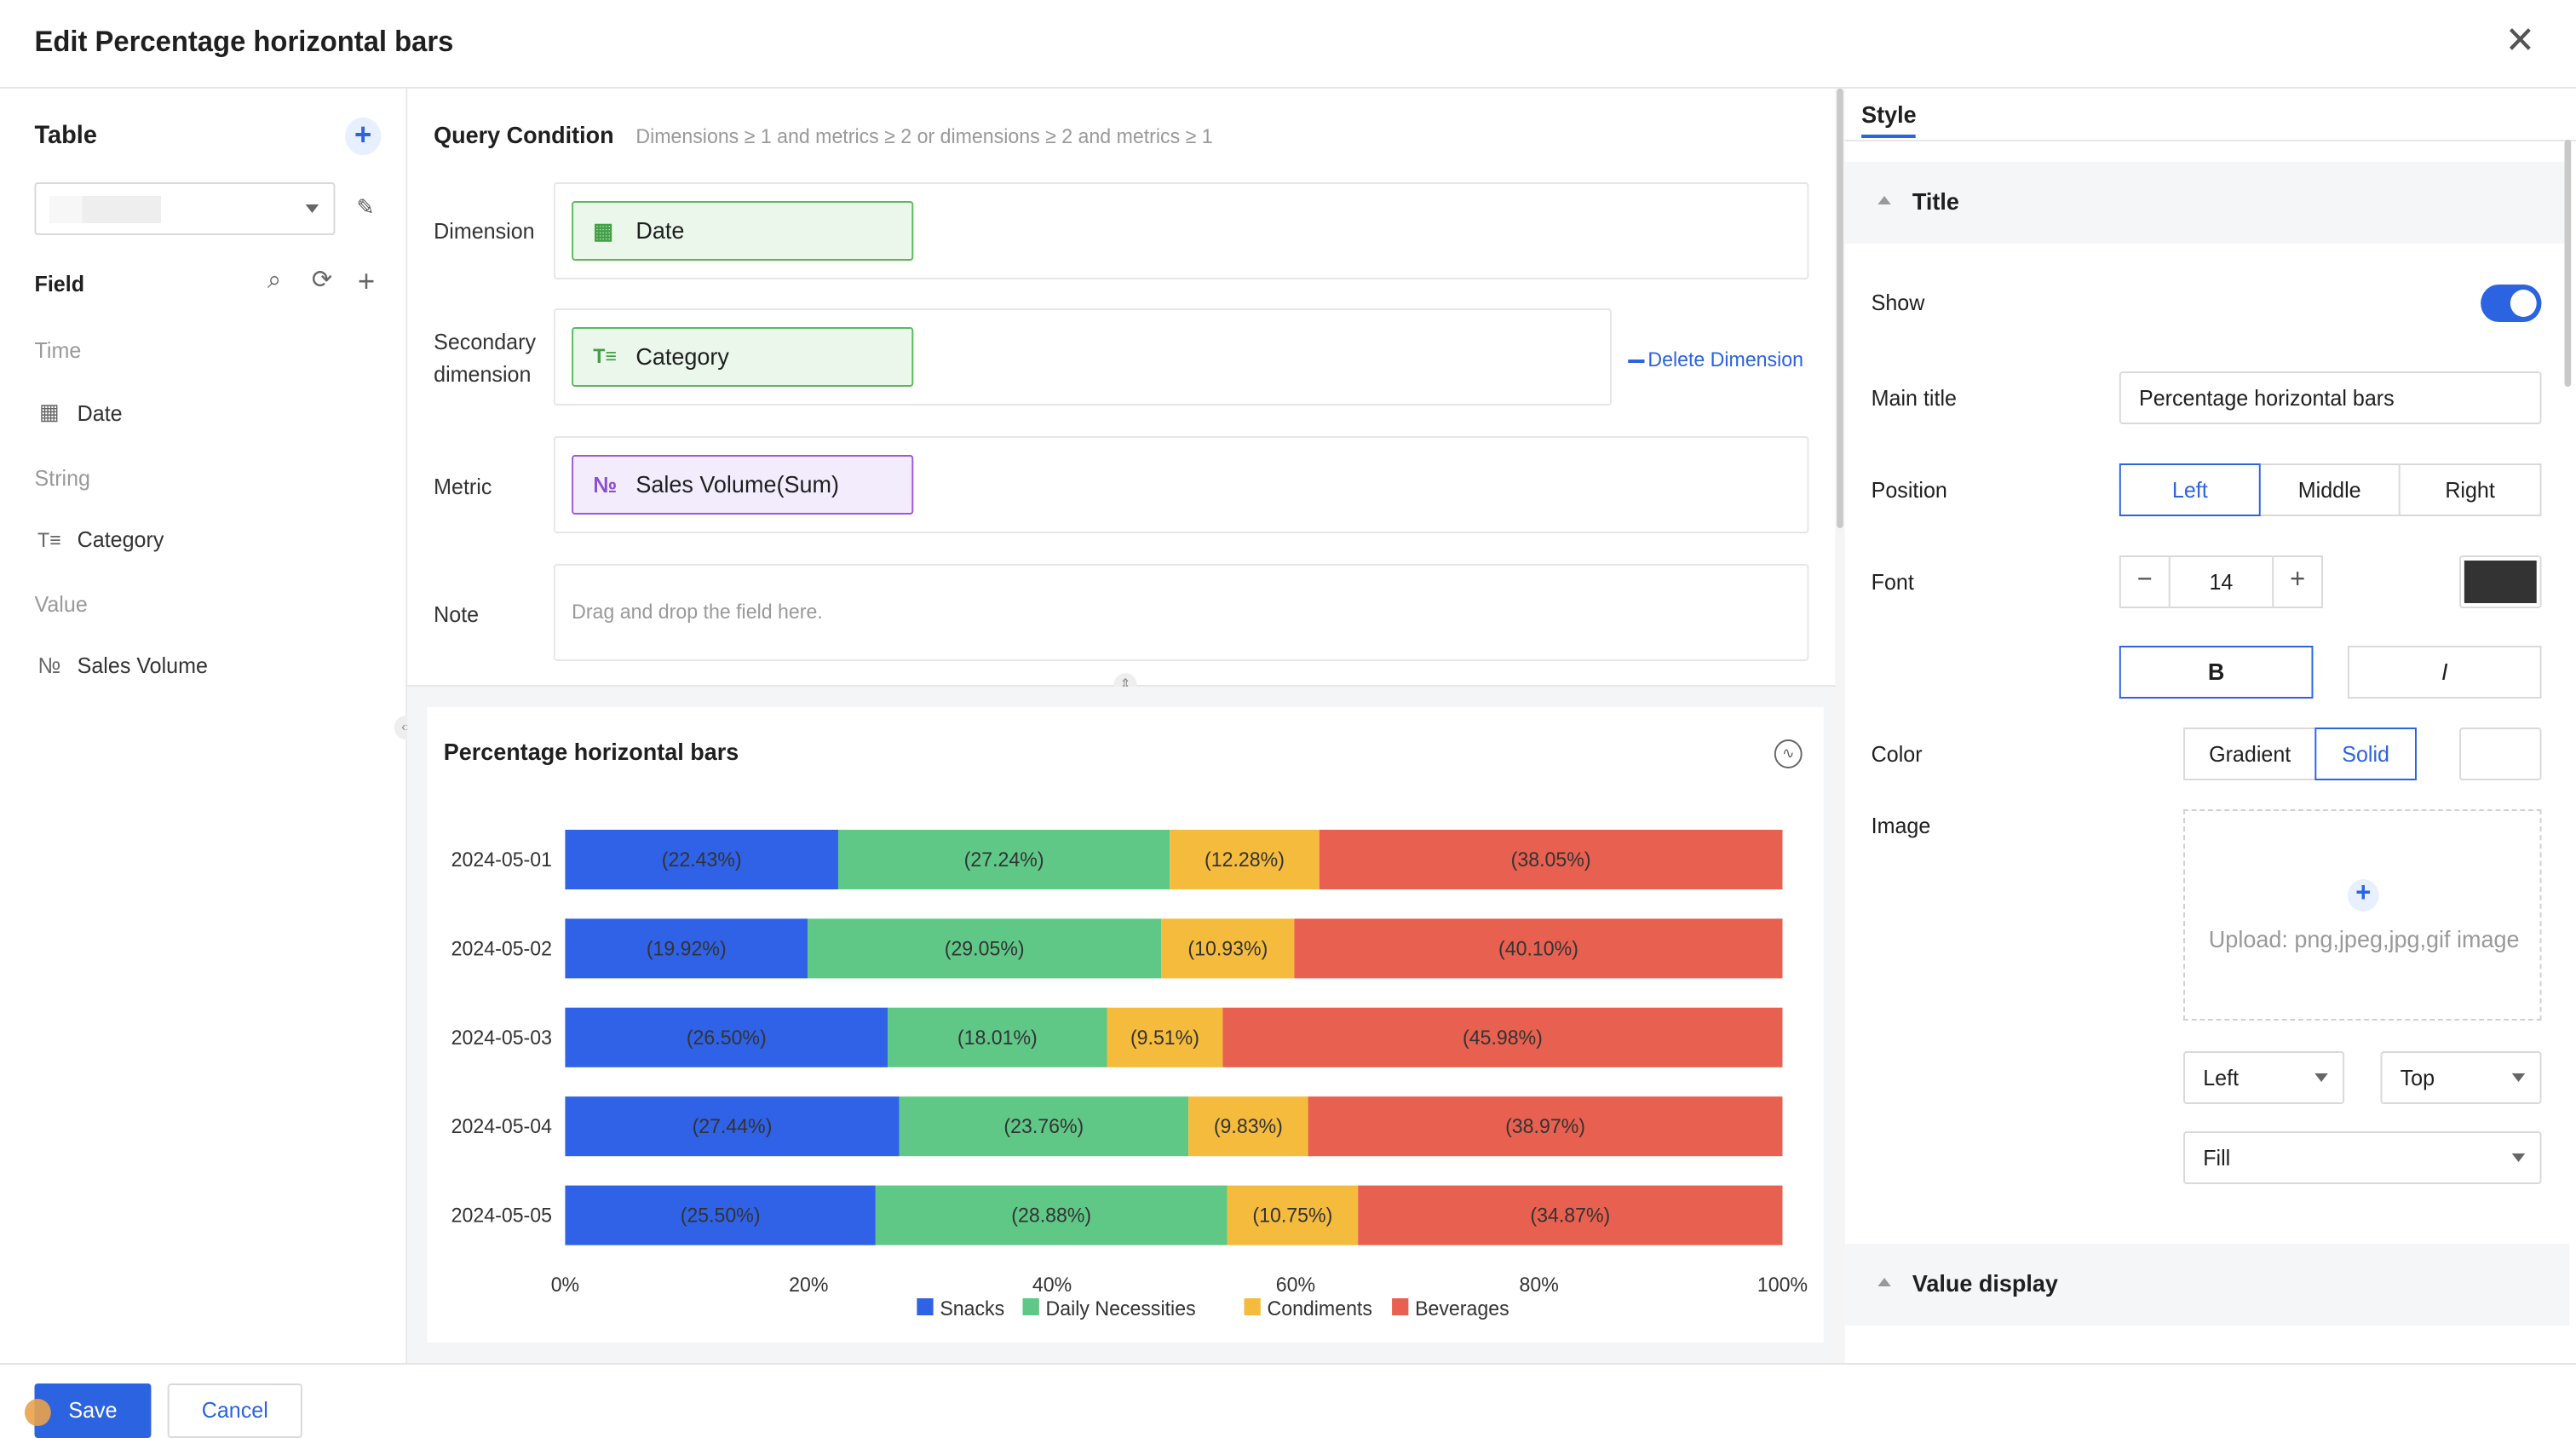 The image size is (2576, 1438). Describe the element at coordinates (457, 614) in the screenshot. I see `note-label: Note` at that location.